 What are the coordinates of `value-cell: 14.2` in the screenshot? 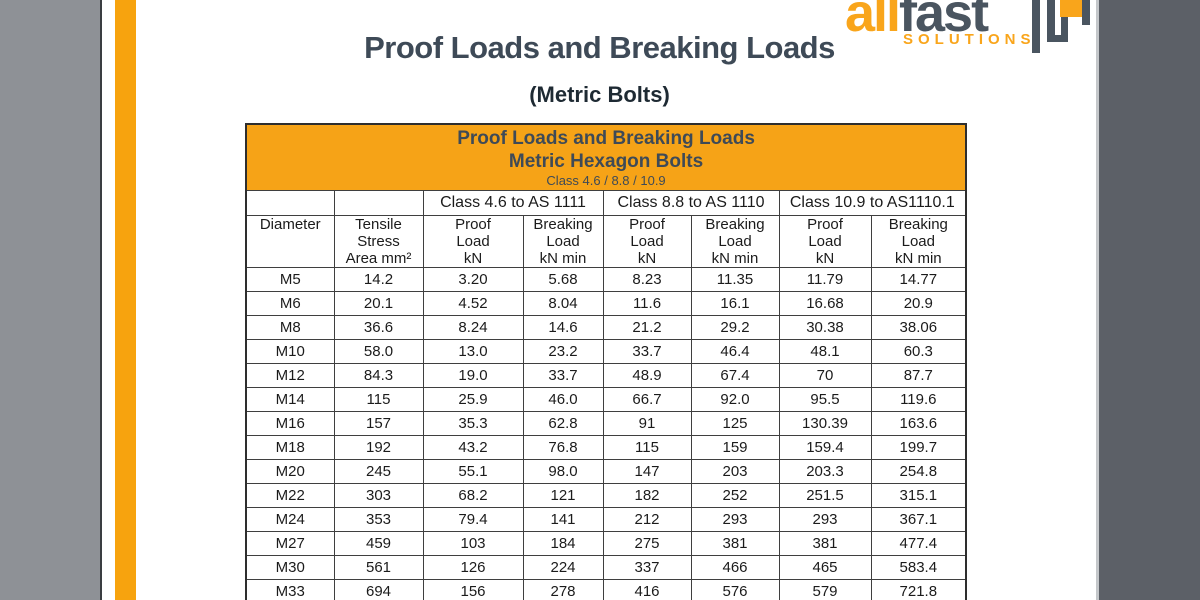 It's located at (378, 279).